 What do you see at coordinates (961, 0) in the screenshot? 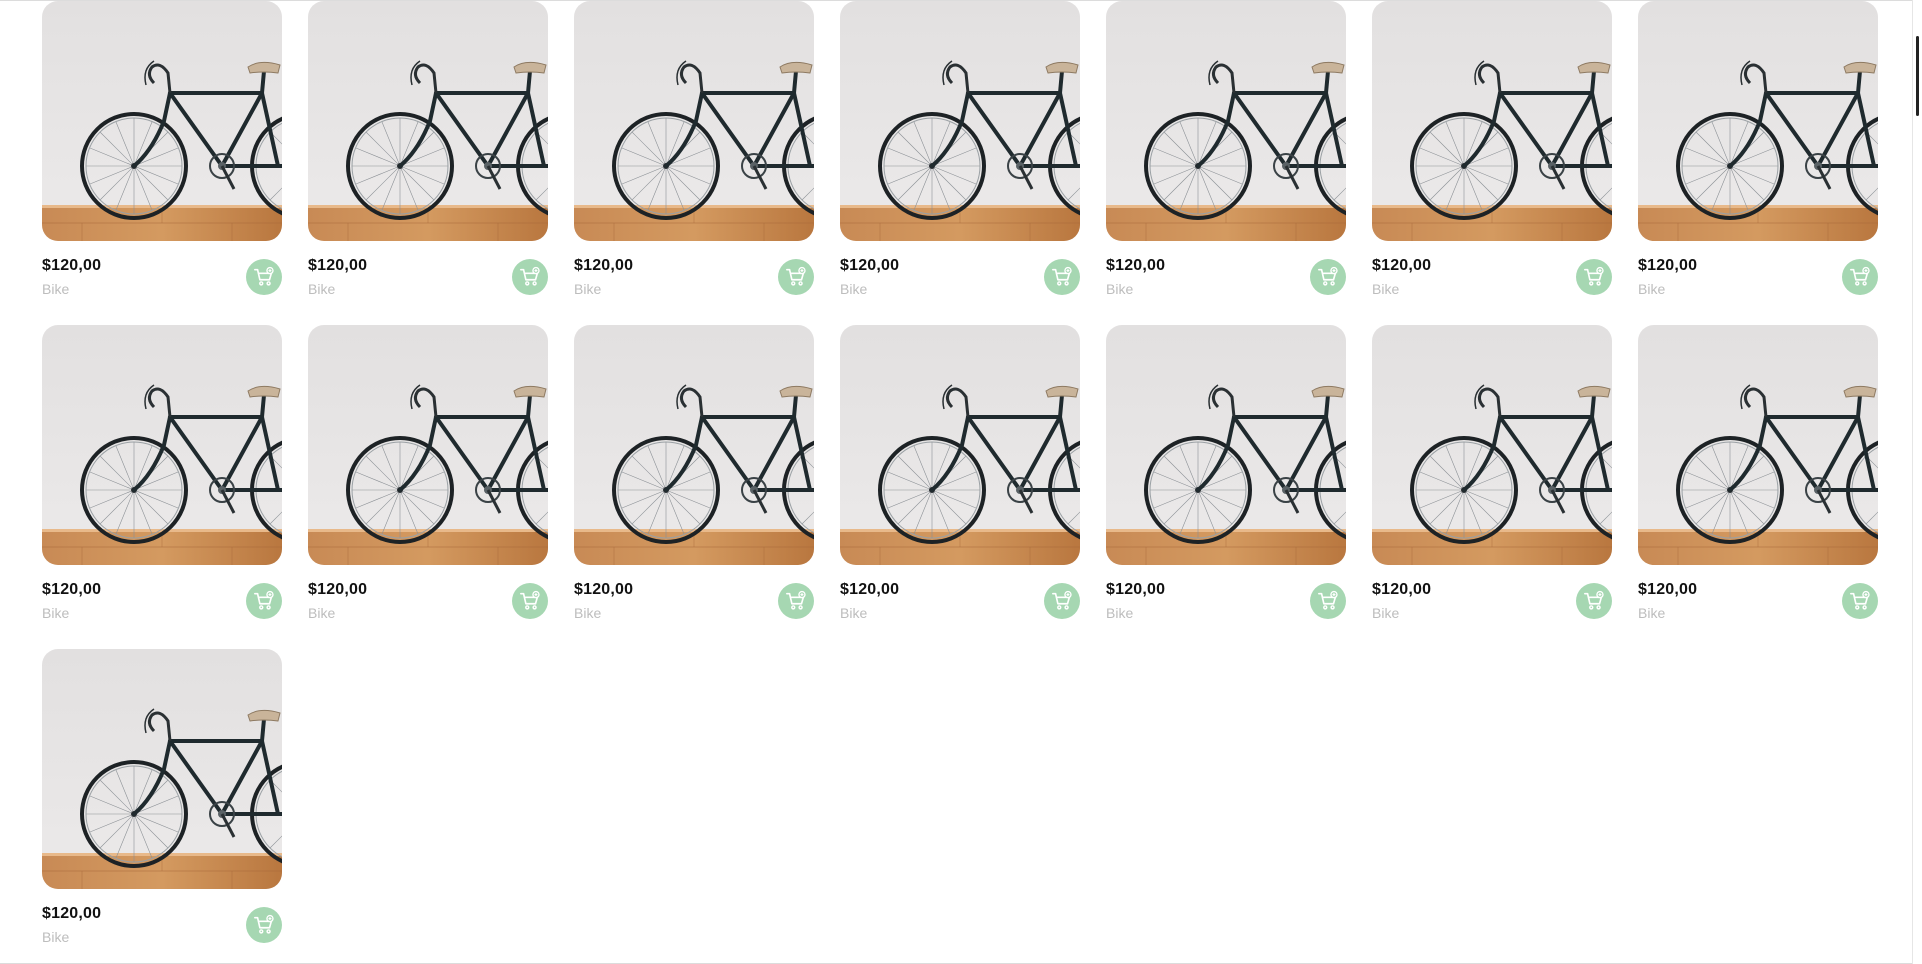
I see `top-divider` at bounding box center [961, 0].